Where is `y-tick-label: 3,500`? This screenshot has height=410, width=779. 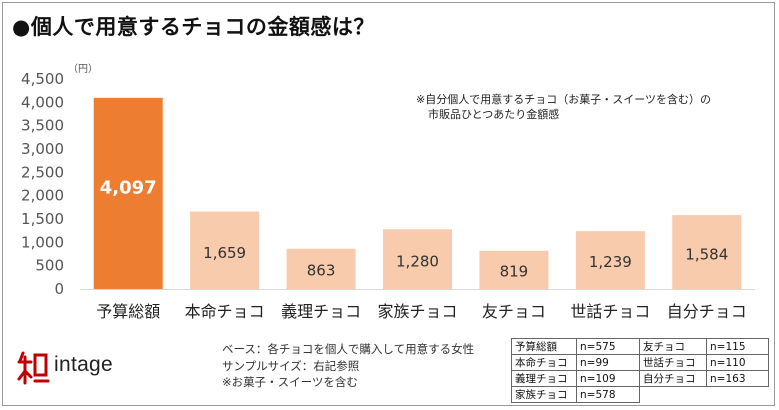 y-tick-label: 3,500 is located at coordinates (42, 126).